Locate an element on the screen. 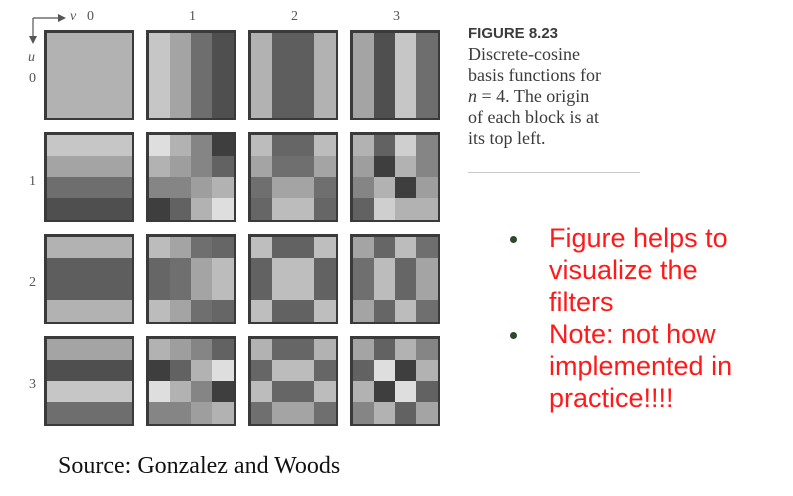 Image resolution: width=793 pixels, height=496 pixels. basis-block-u1-v1 is located at coordinates (191, 177).